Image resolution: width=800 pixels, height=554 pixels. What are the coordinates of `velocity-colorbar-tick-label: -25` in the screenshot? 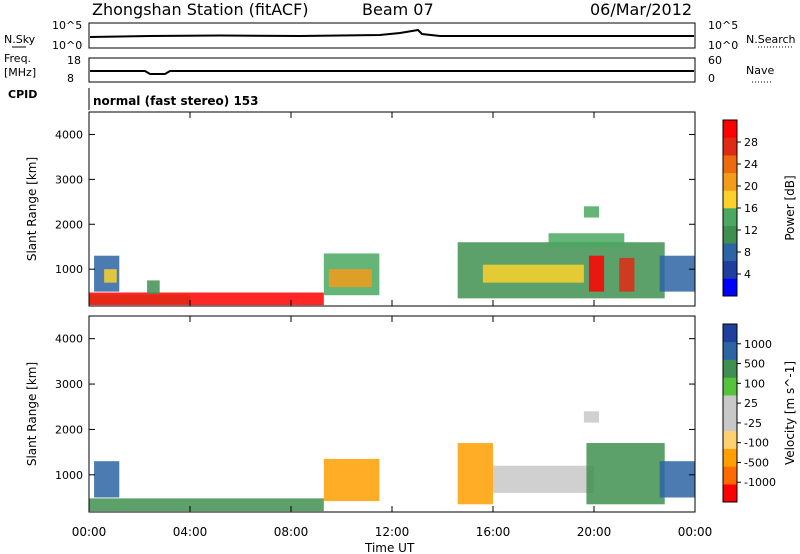 It's located at (753, 423).